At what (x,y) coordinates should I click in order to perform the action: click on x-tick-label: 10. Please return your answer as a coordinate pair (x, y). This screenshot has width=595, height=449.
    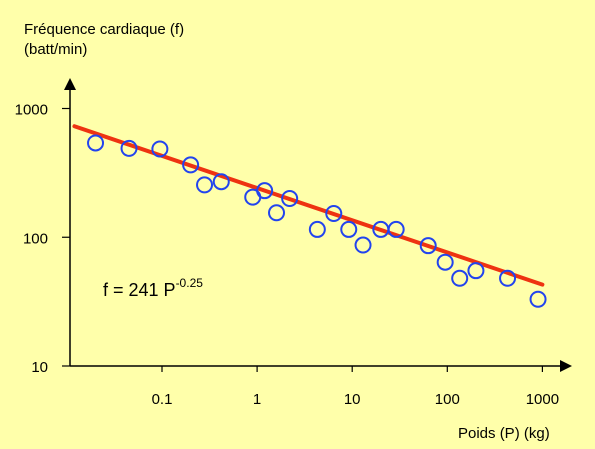
    Looking at the image, I should click on (352, 399).